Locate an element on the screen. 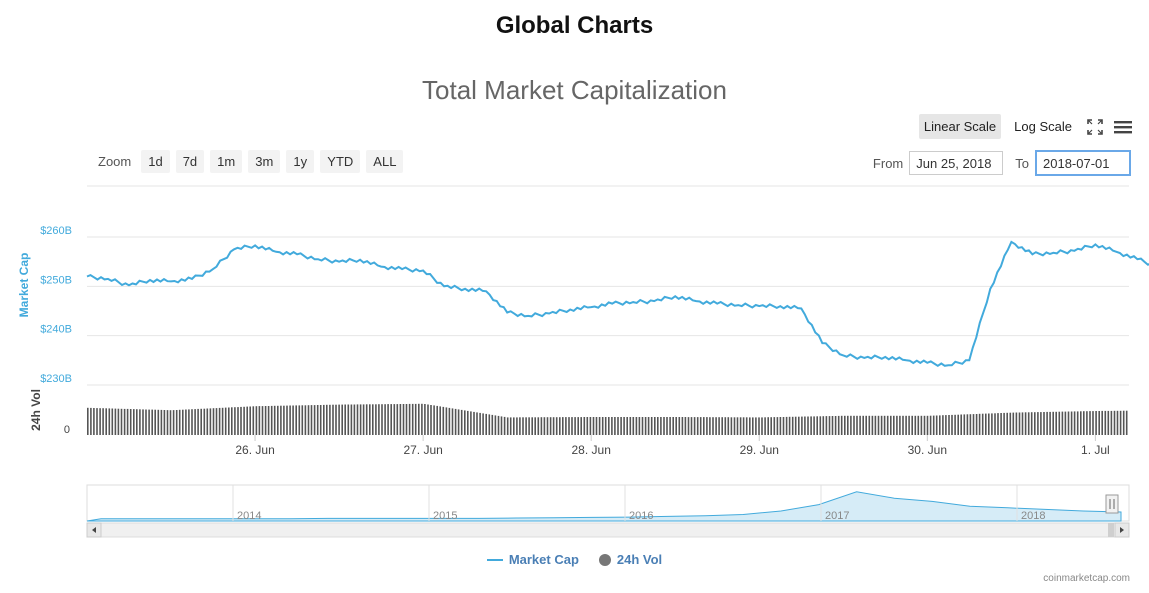 The width and height of the screenshot is (1149, 593). chevron-left-icon is located at coordinates (94, 530).